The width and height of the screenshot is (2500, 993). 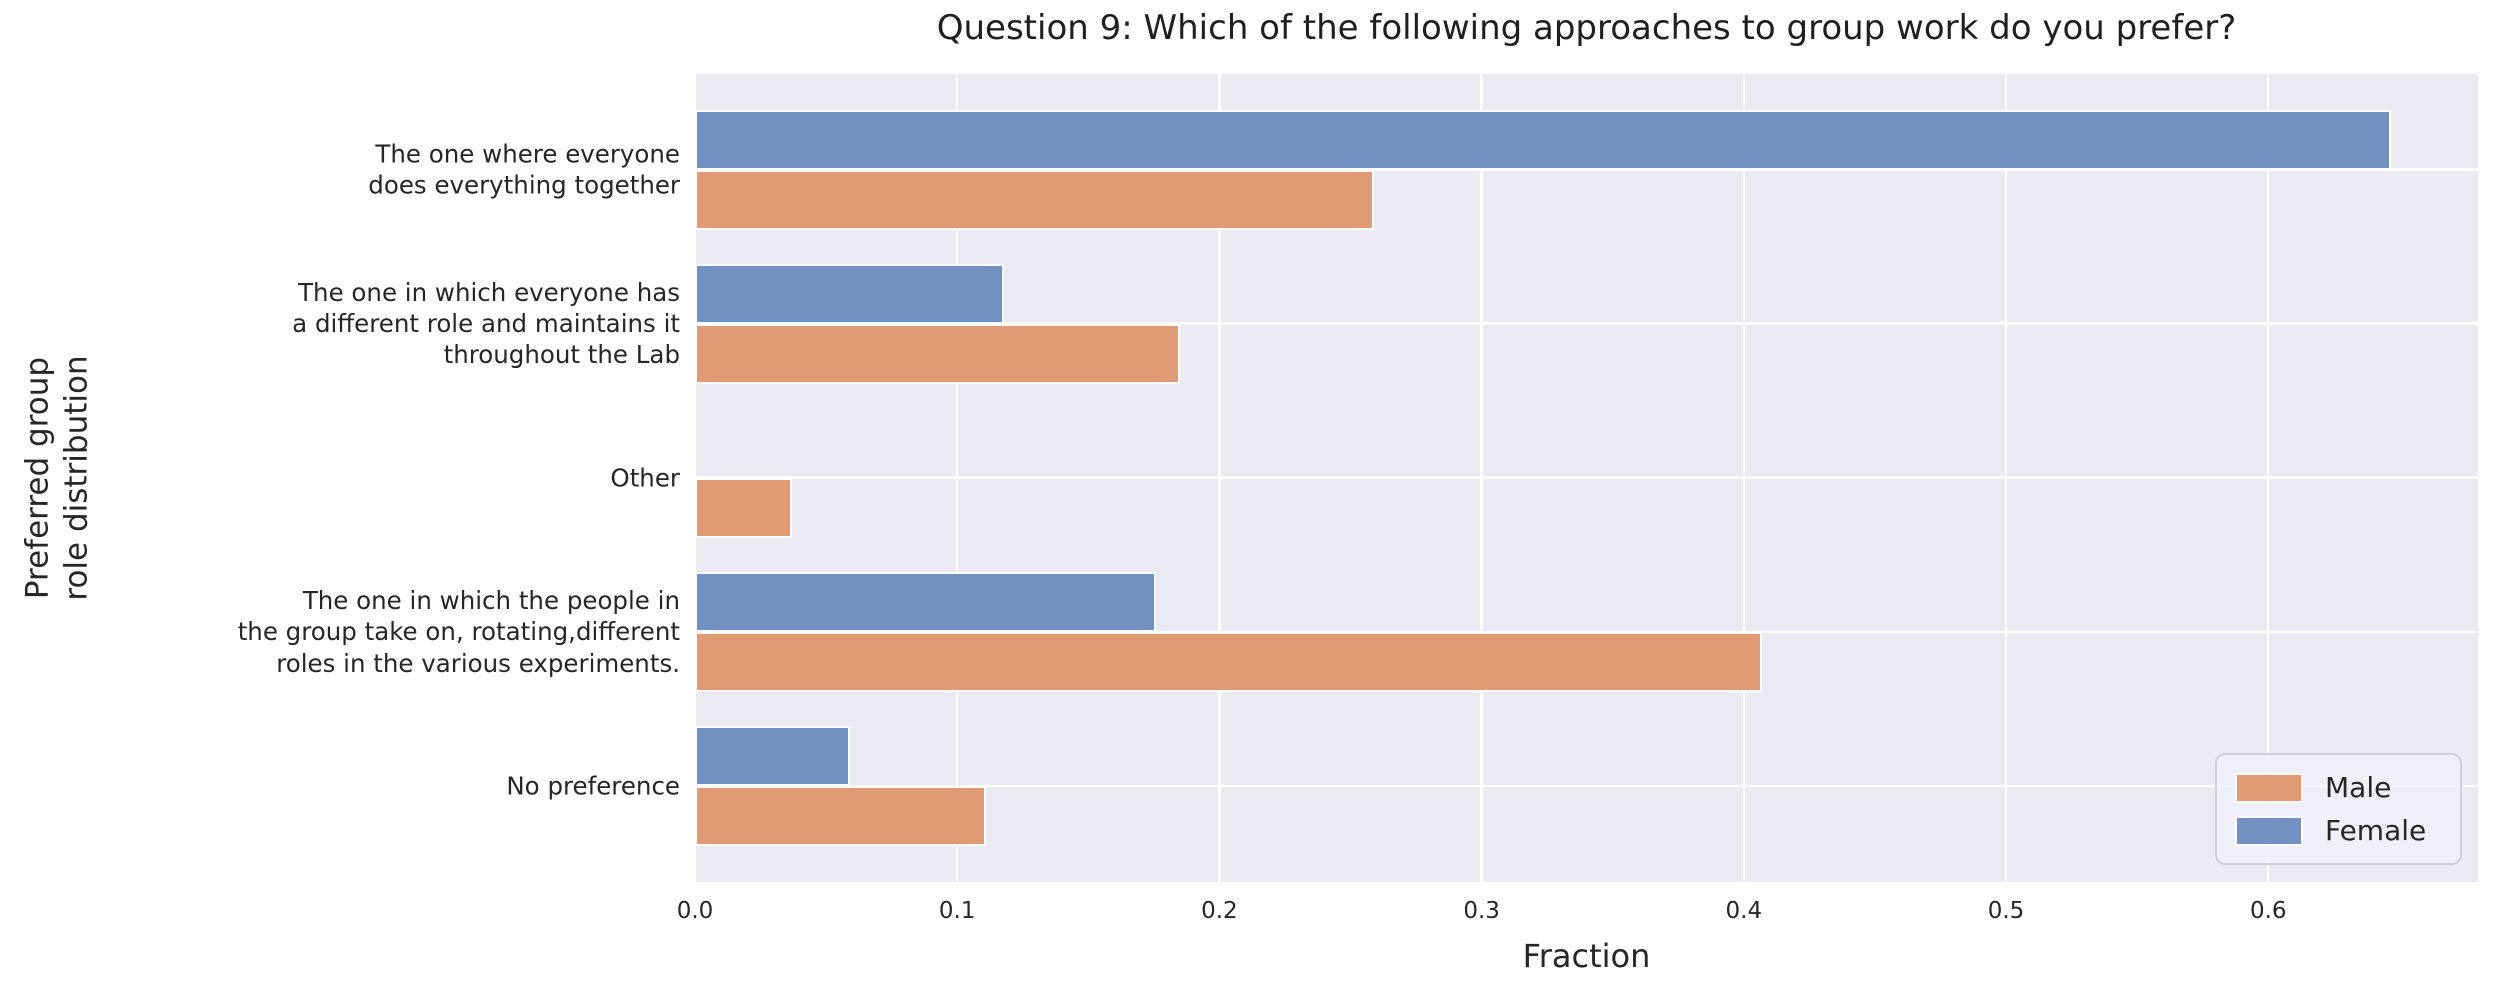 I want to click on legend: Male Female, so click(x=2338, y=809).